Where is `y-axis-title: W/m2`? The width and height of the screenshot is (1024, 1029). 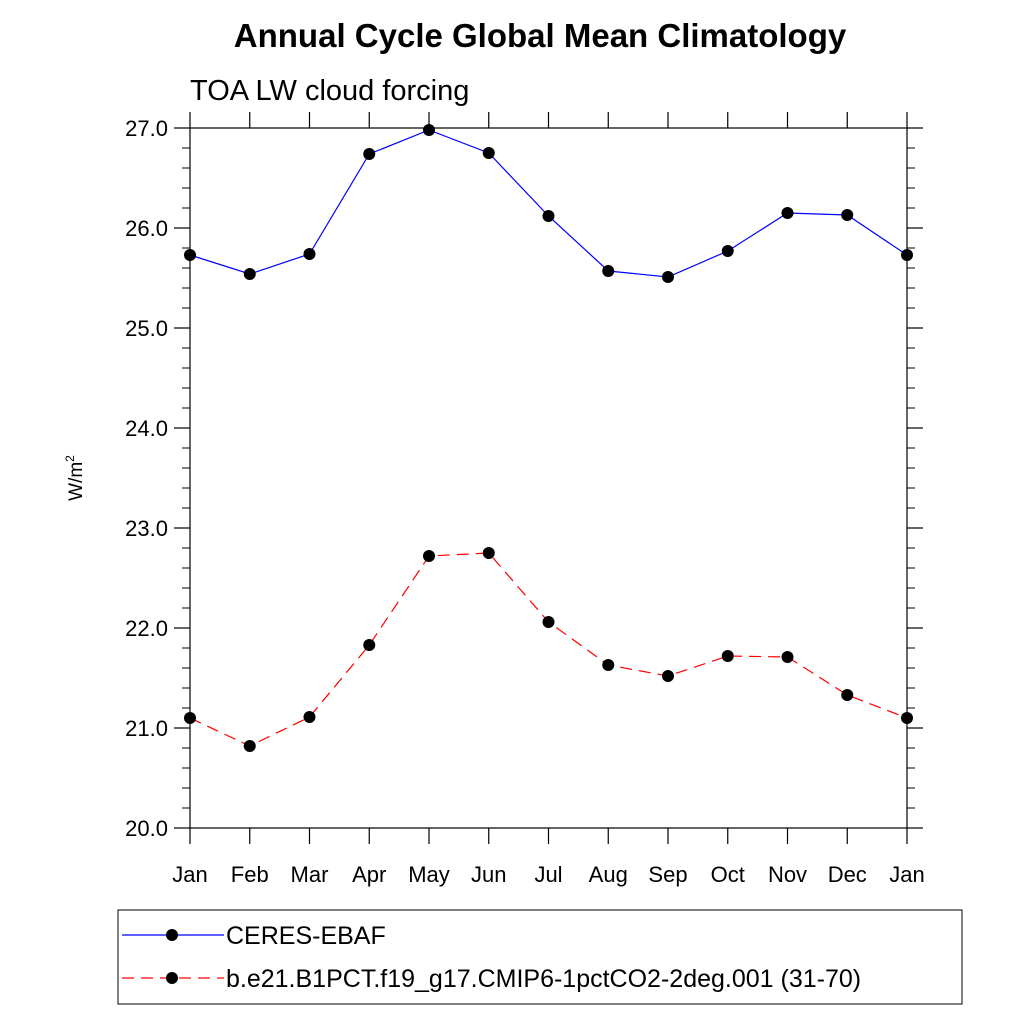
y-axis-title: W/m2 is located at coordinates (75, 478).